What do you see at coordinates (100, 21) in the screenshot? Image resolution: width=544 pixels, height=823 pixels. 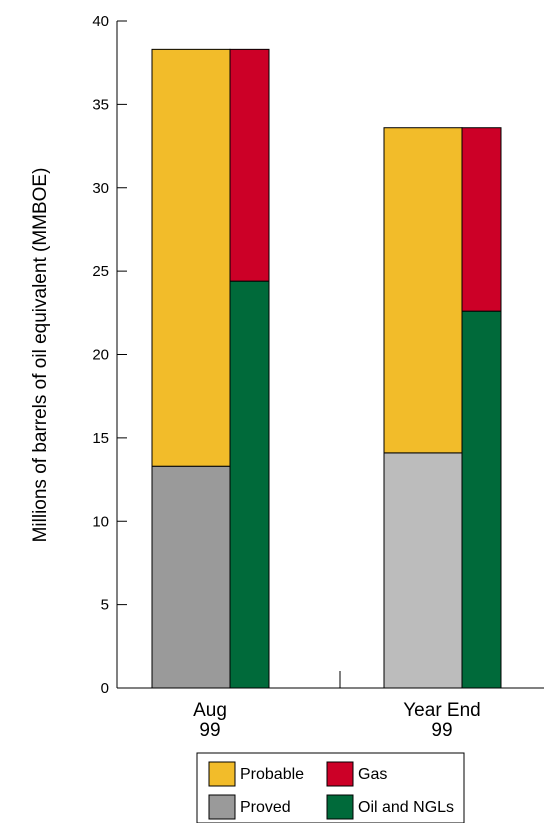 I see `y-tick-label: 40` at bounding box center [100, 21].